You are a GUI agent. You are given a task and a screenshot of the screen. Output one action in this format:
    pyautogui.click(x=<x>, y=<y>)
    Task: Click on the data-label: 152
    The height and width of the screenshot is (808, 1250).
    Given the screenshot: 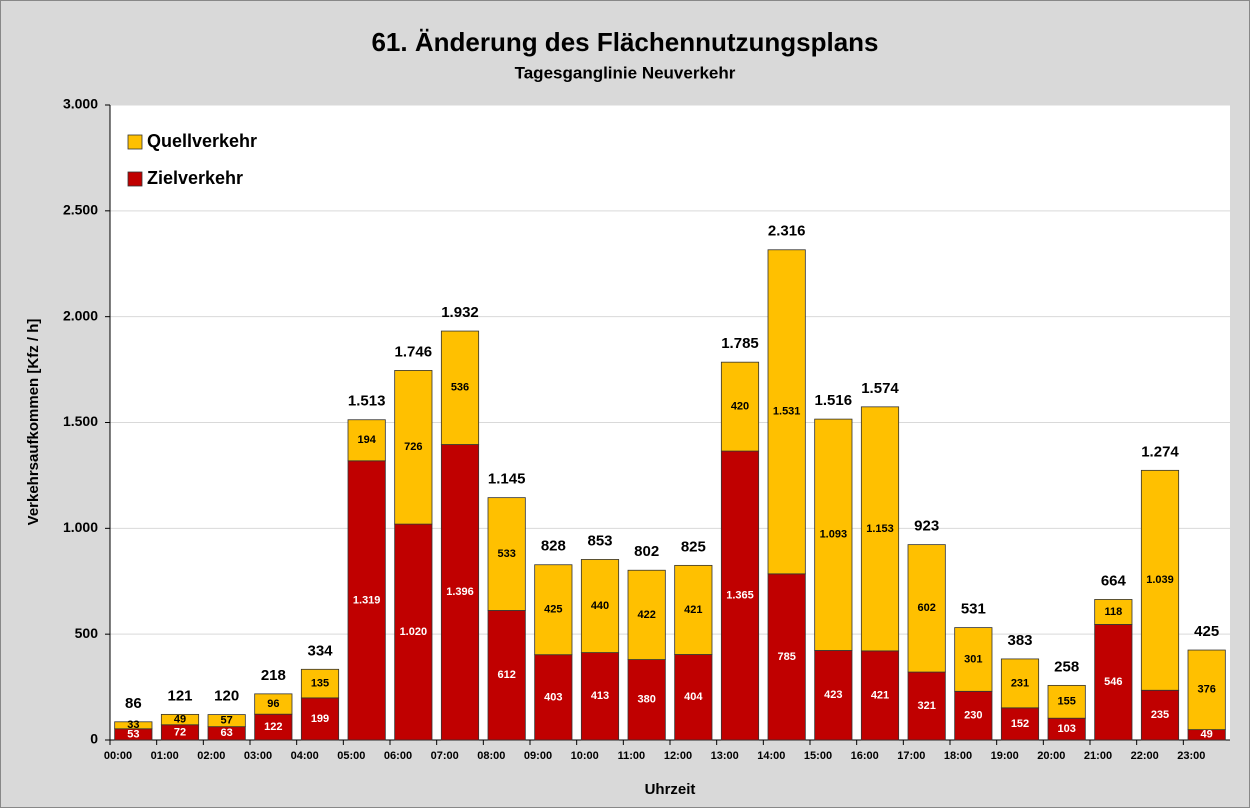 What is the action you would take?
    pyautogui.click(x=1020, y=724)
    